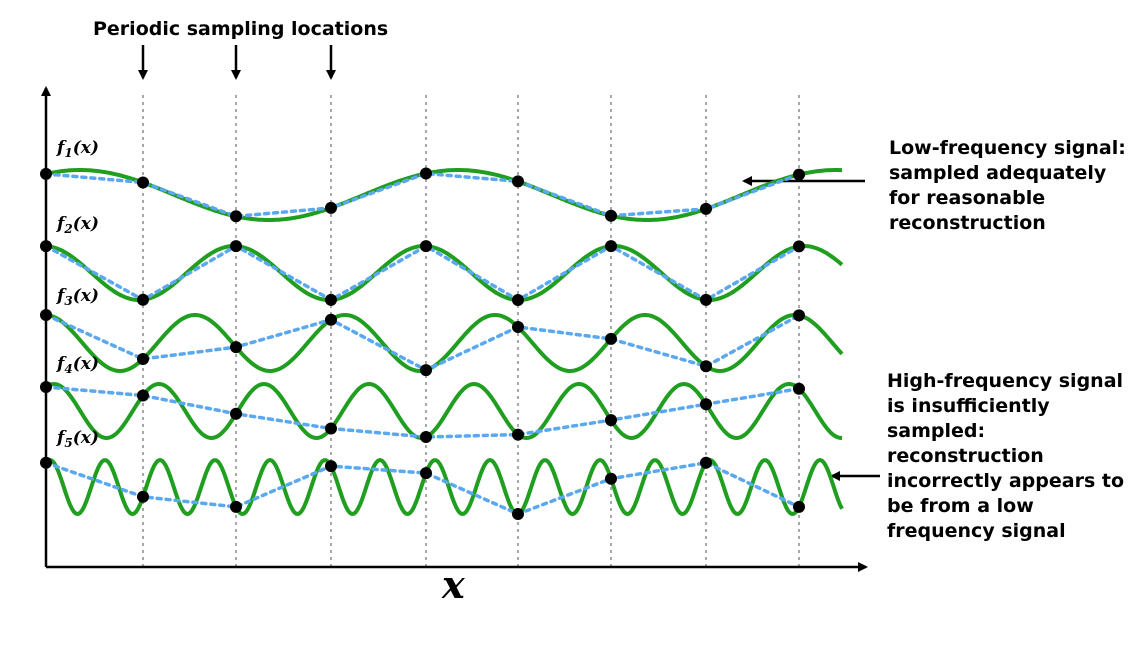 The height and width of the screenshot is (658, 1138). I want to click on signal-f5, so click(442, 488).